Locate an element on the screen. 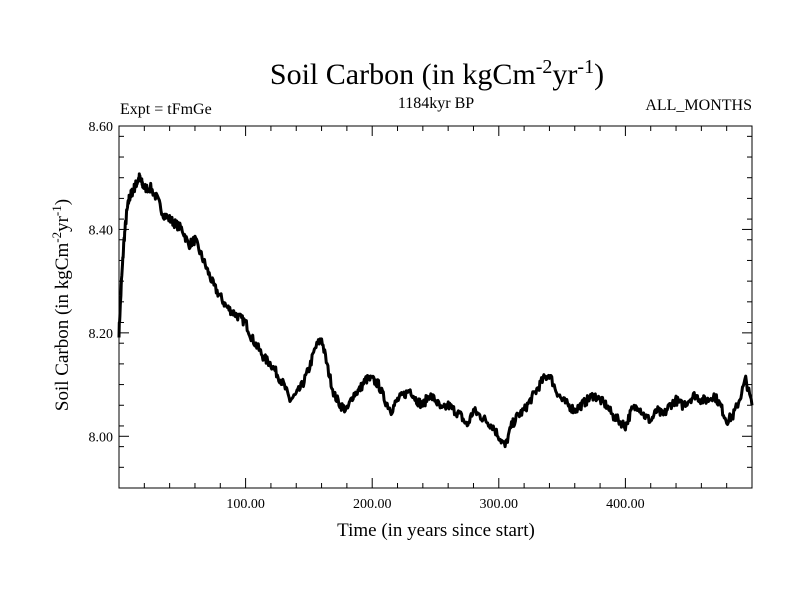 Image resolution: width=800 pixels, height=600 pixels. months-label: ALL_MONTHS is located at coordinates (698, 105).